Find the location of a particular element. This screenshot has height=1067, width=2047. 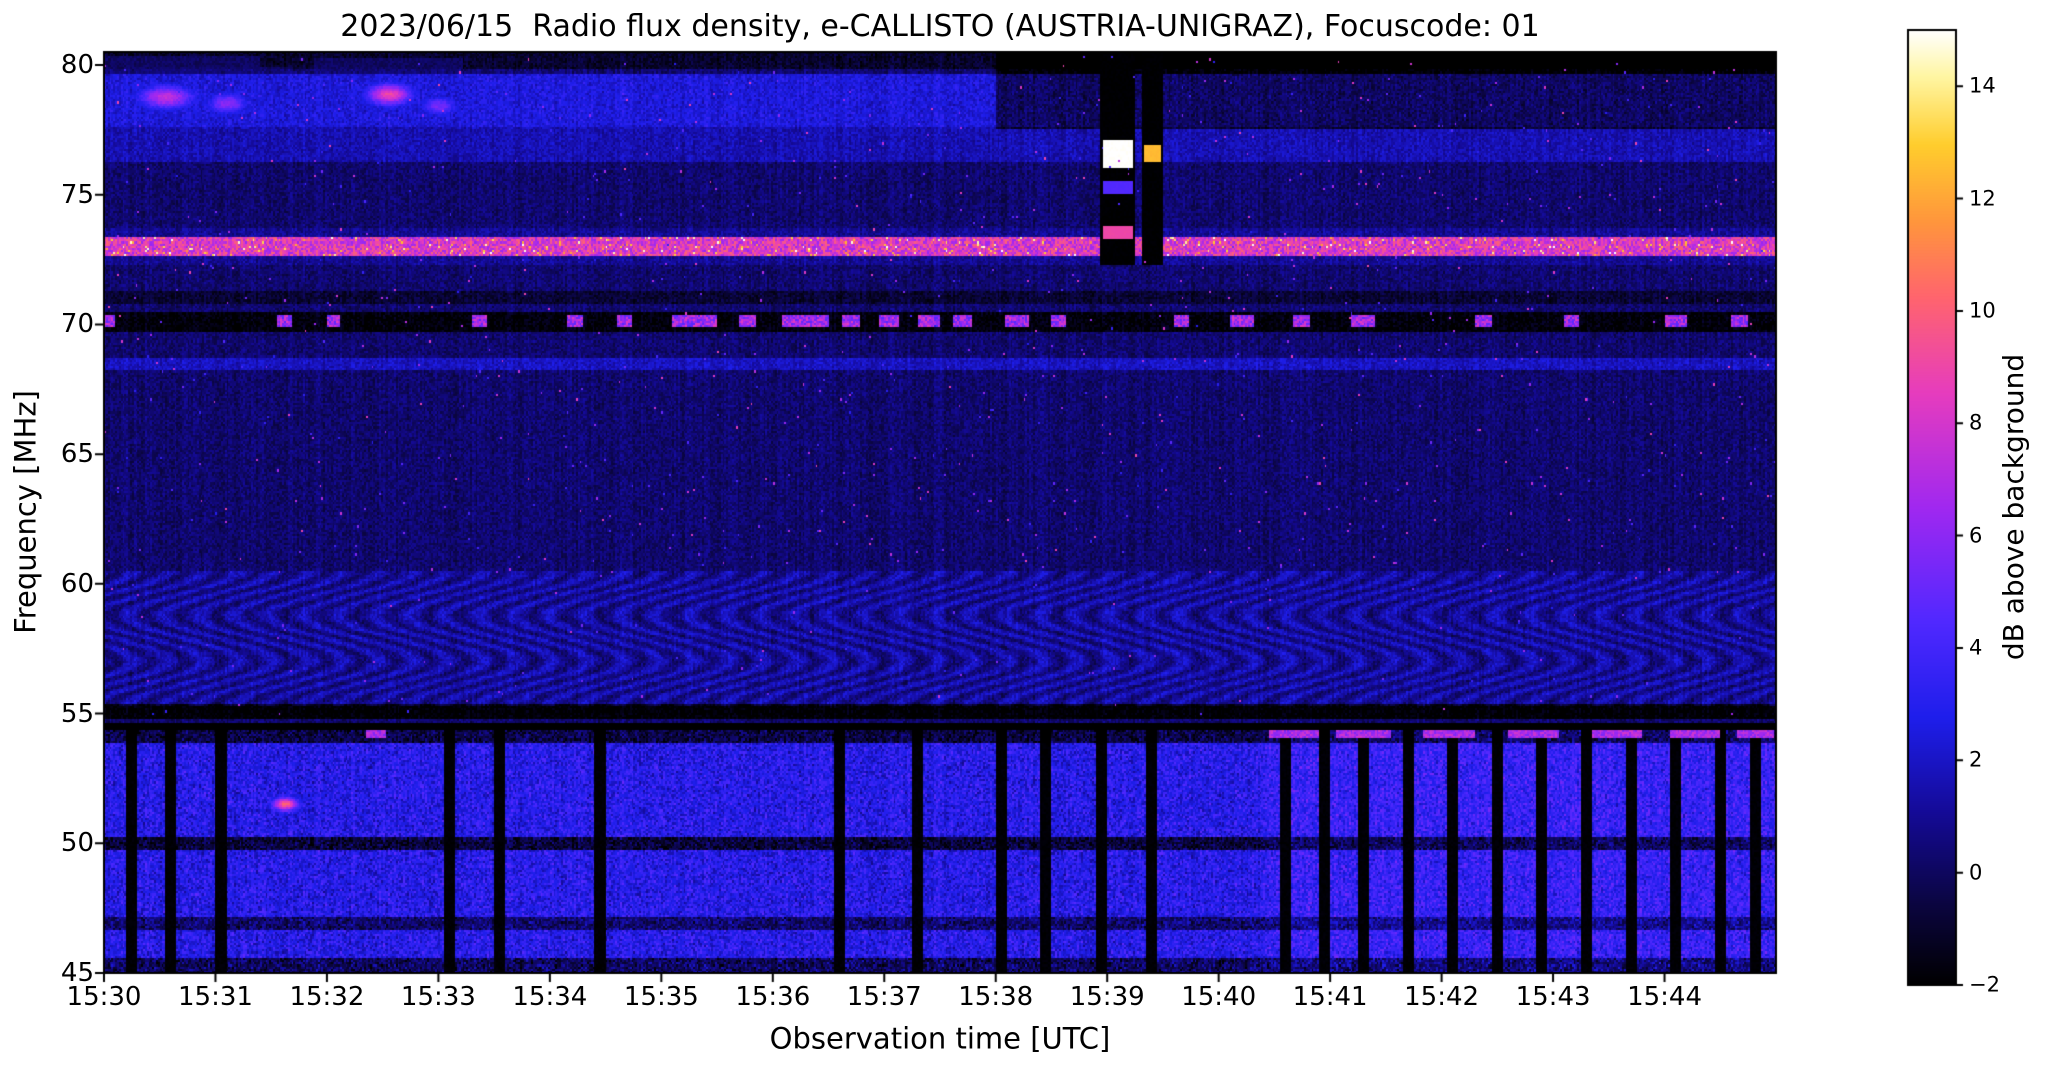

y-tick-label-60: 60 is located at coordinates (77, 583).